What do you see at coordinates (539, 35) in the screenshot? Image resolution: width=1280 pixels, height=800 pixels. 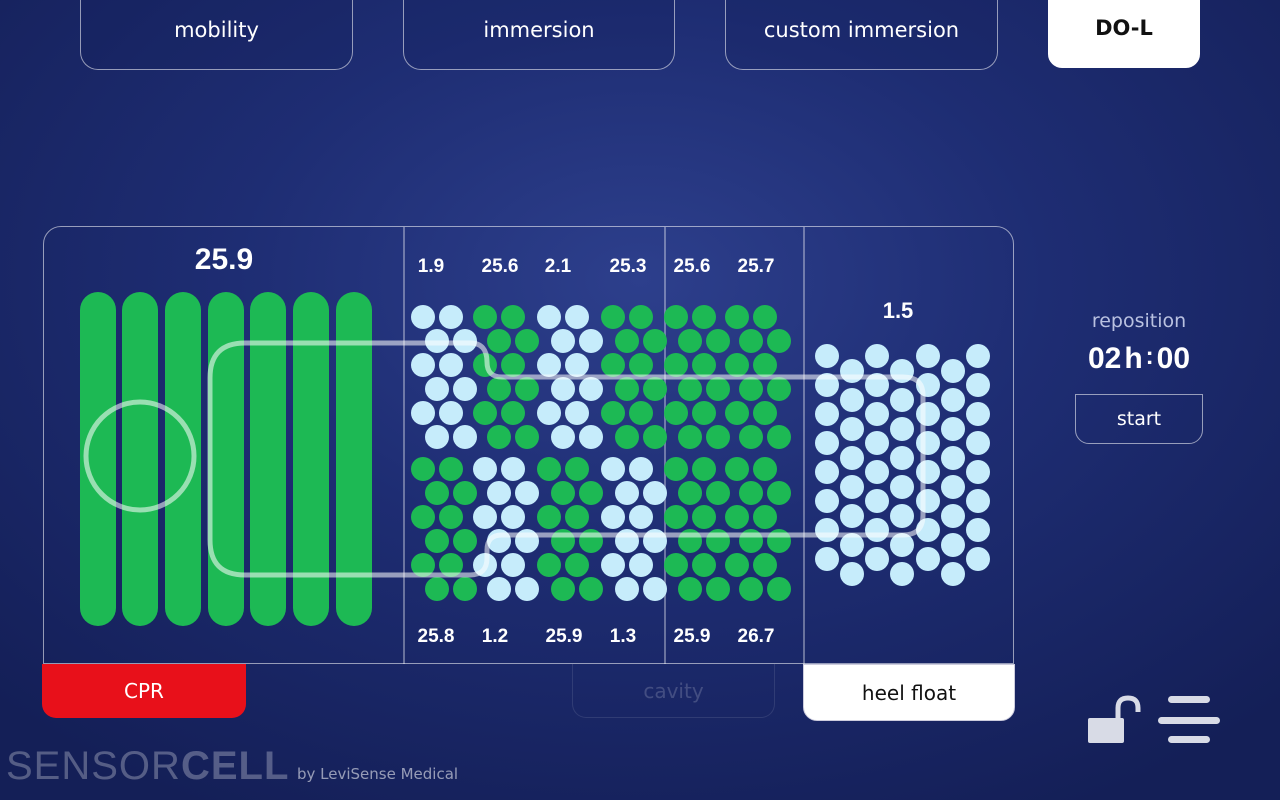 I see `tab-immersion: immersion` at bounding box center [539, 35].